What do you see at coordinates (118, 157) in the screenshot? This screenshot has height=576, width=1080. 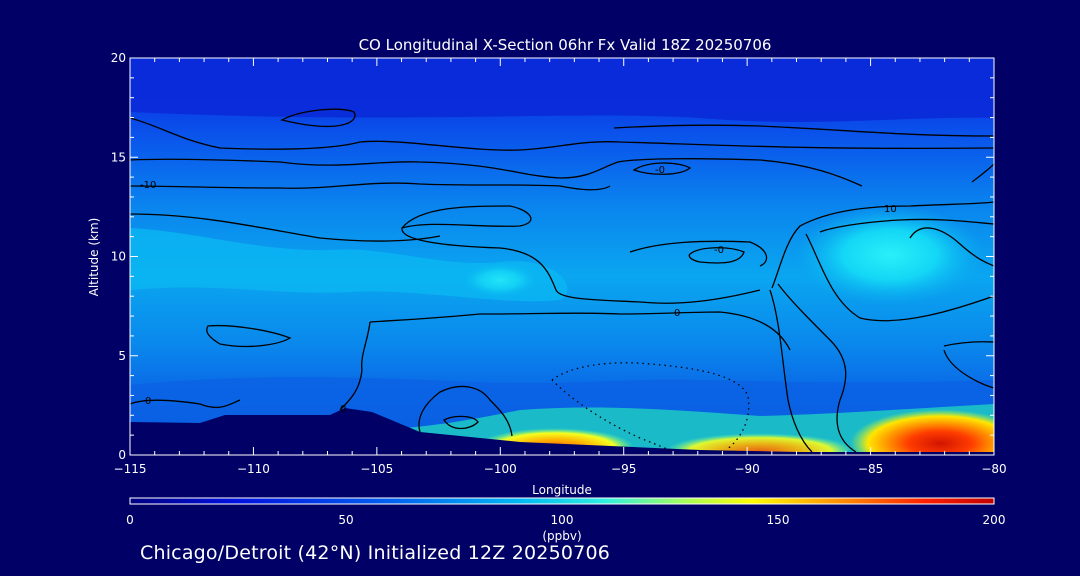 I see `y-tick-label: 15` at bounding box center [118, 157].